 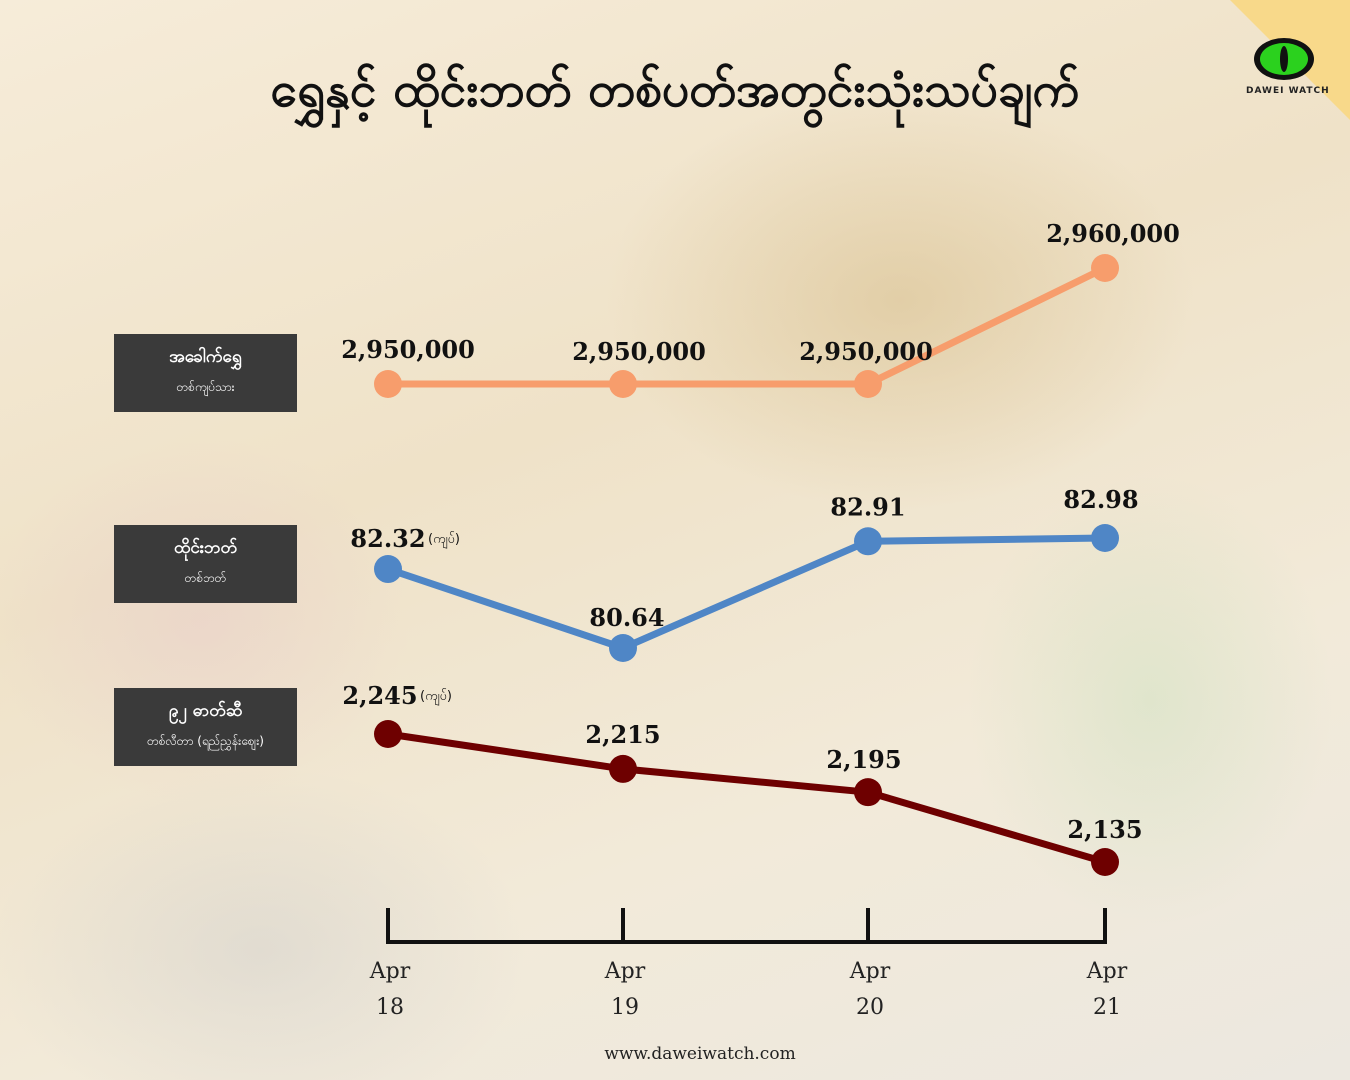 What do you see at coordinates (1100, 499) in the screenshot?
I see `data-label: 82.98` at bounding box center [1100, 499].